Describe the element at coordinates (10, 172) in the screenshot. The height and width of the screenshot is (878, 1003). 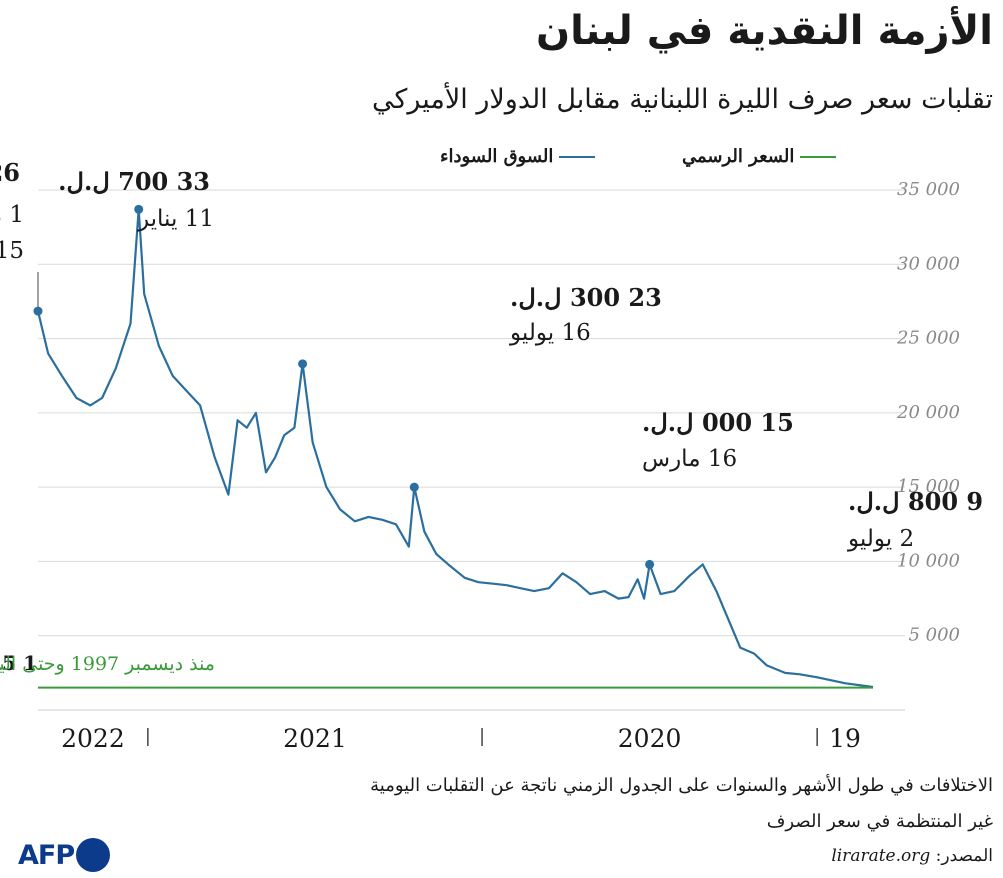
I see `annotation-value: 26 850 ل.ل.` at that location.